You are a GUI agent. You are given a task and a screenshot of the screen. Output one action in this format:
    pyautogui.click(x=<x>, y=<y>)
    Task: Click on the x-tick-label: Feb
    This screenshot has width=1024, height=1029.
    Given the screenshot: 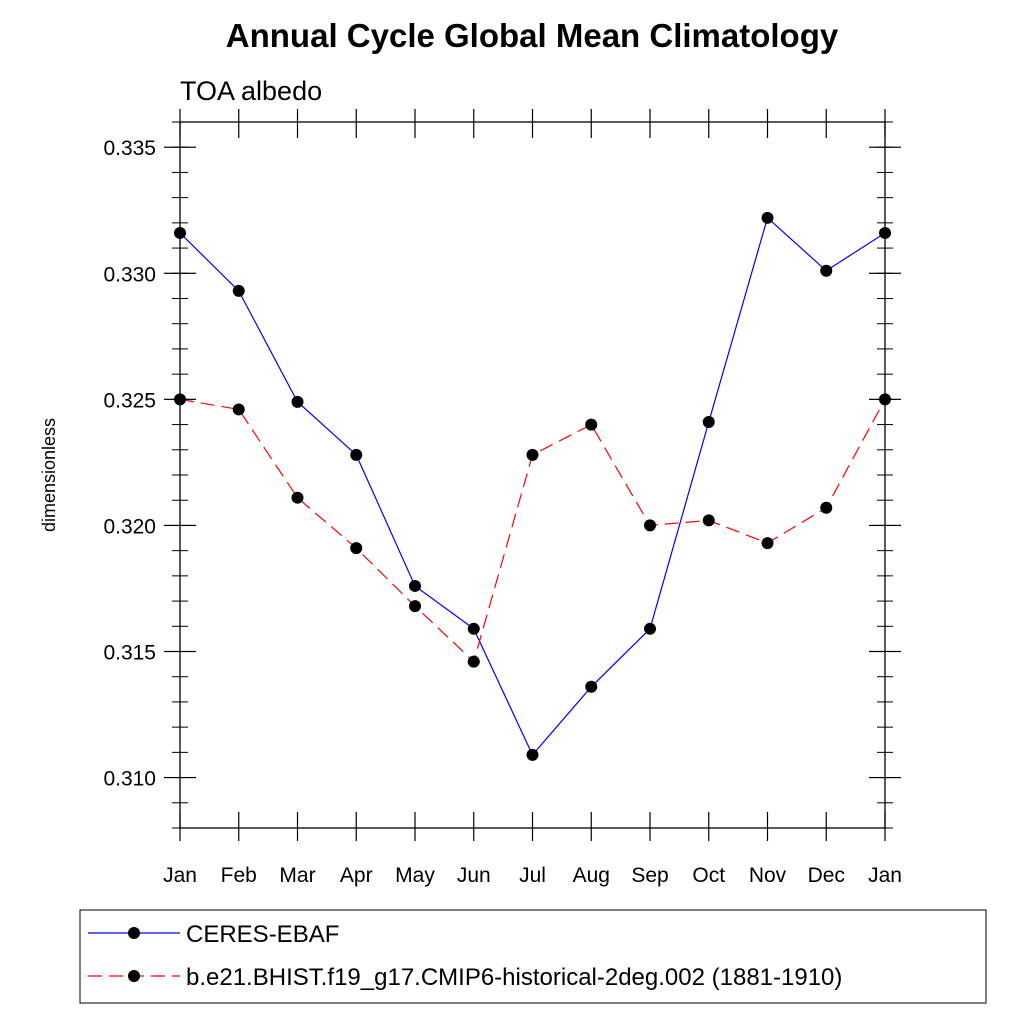 What is the action you would take?
    pyautogui.click(x=239, y=875)
    